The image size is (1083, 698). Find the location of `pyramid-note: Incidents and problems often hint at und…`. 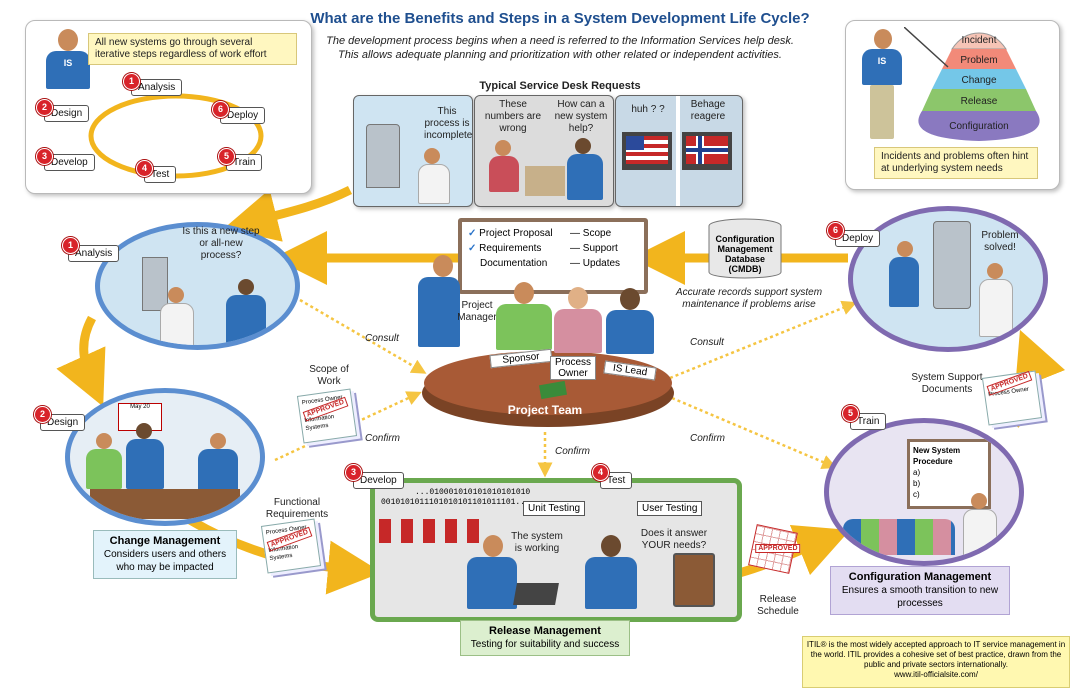

pyramid-note: Incidents and problems often hint at und… is located at coordinates (956, 163).